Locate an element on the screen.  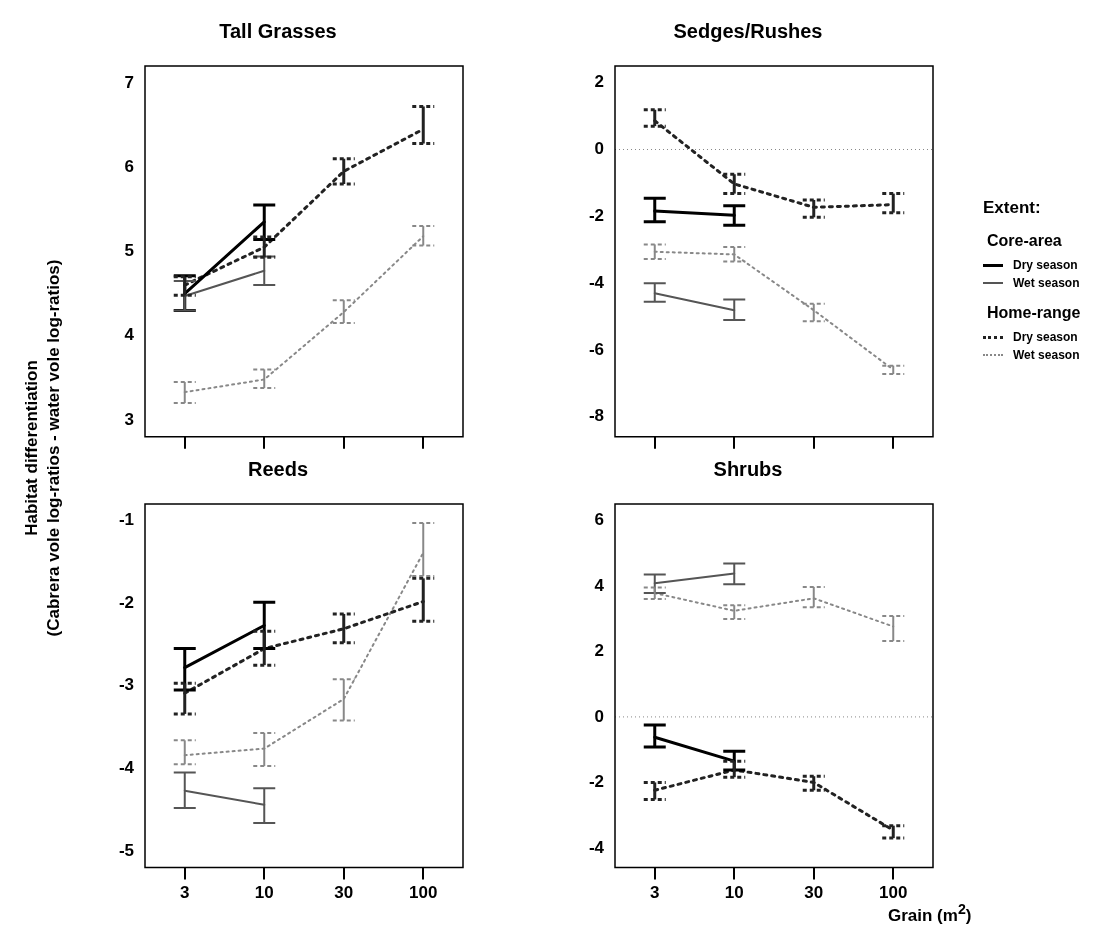
chart-title: Sedges/Rushes is located at coordinates (748, 30).